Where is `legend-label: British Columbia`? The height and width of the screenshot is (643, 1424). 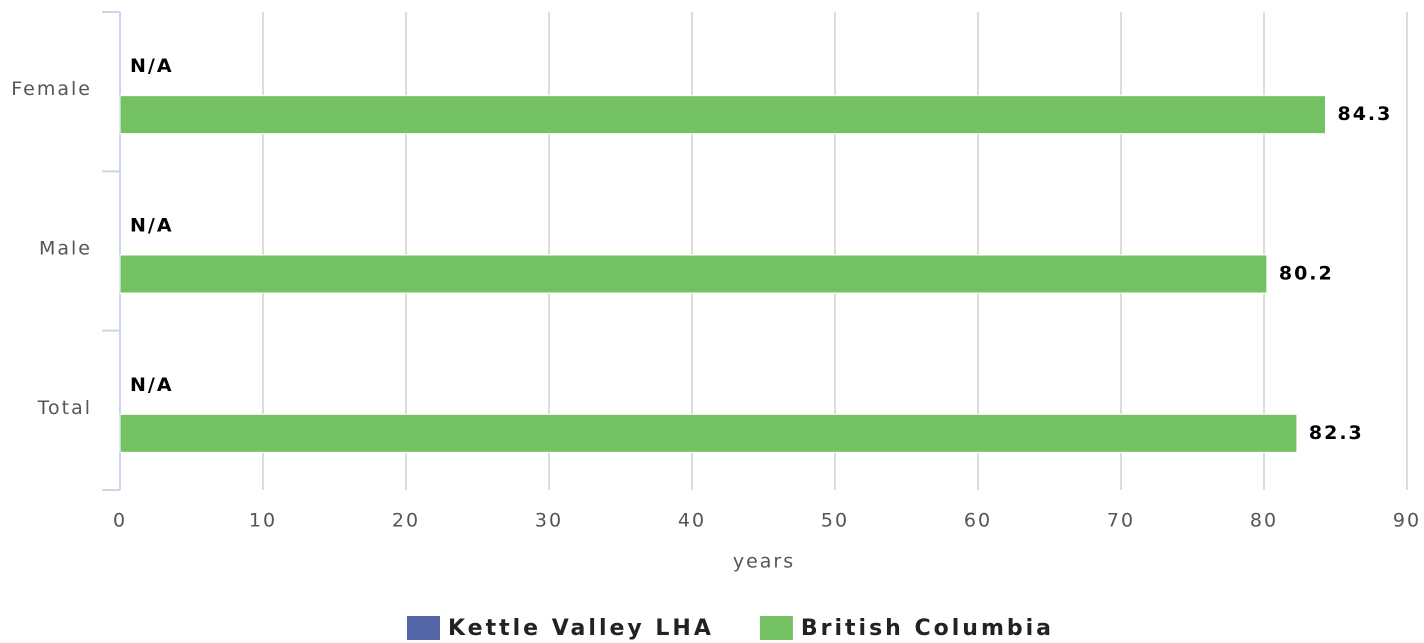
legend-label: British Columbia is located at coordinates (927, 628).